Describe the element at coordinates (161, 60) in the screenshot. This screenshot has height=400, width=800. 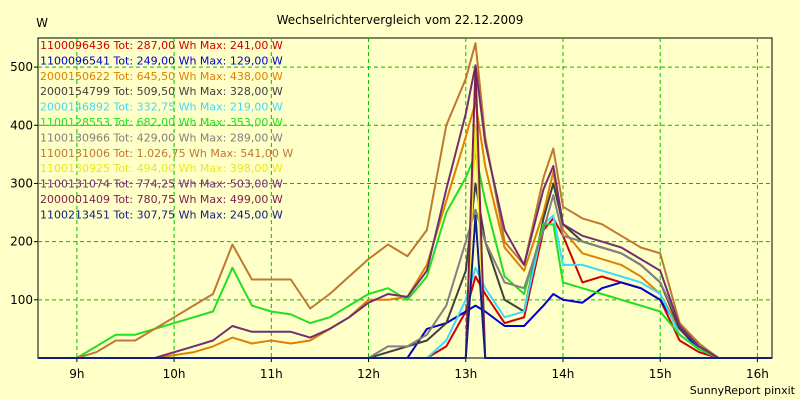
I see `legend-item-2: 1100096541 Tot: 249,00 Wh Max: 129,00 W` at that location.